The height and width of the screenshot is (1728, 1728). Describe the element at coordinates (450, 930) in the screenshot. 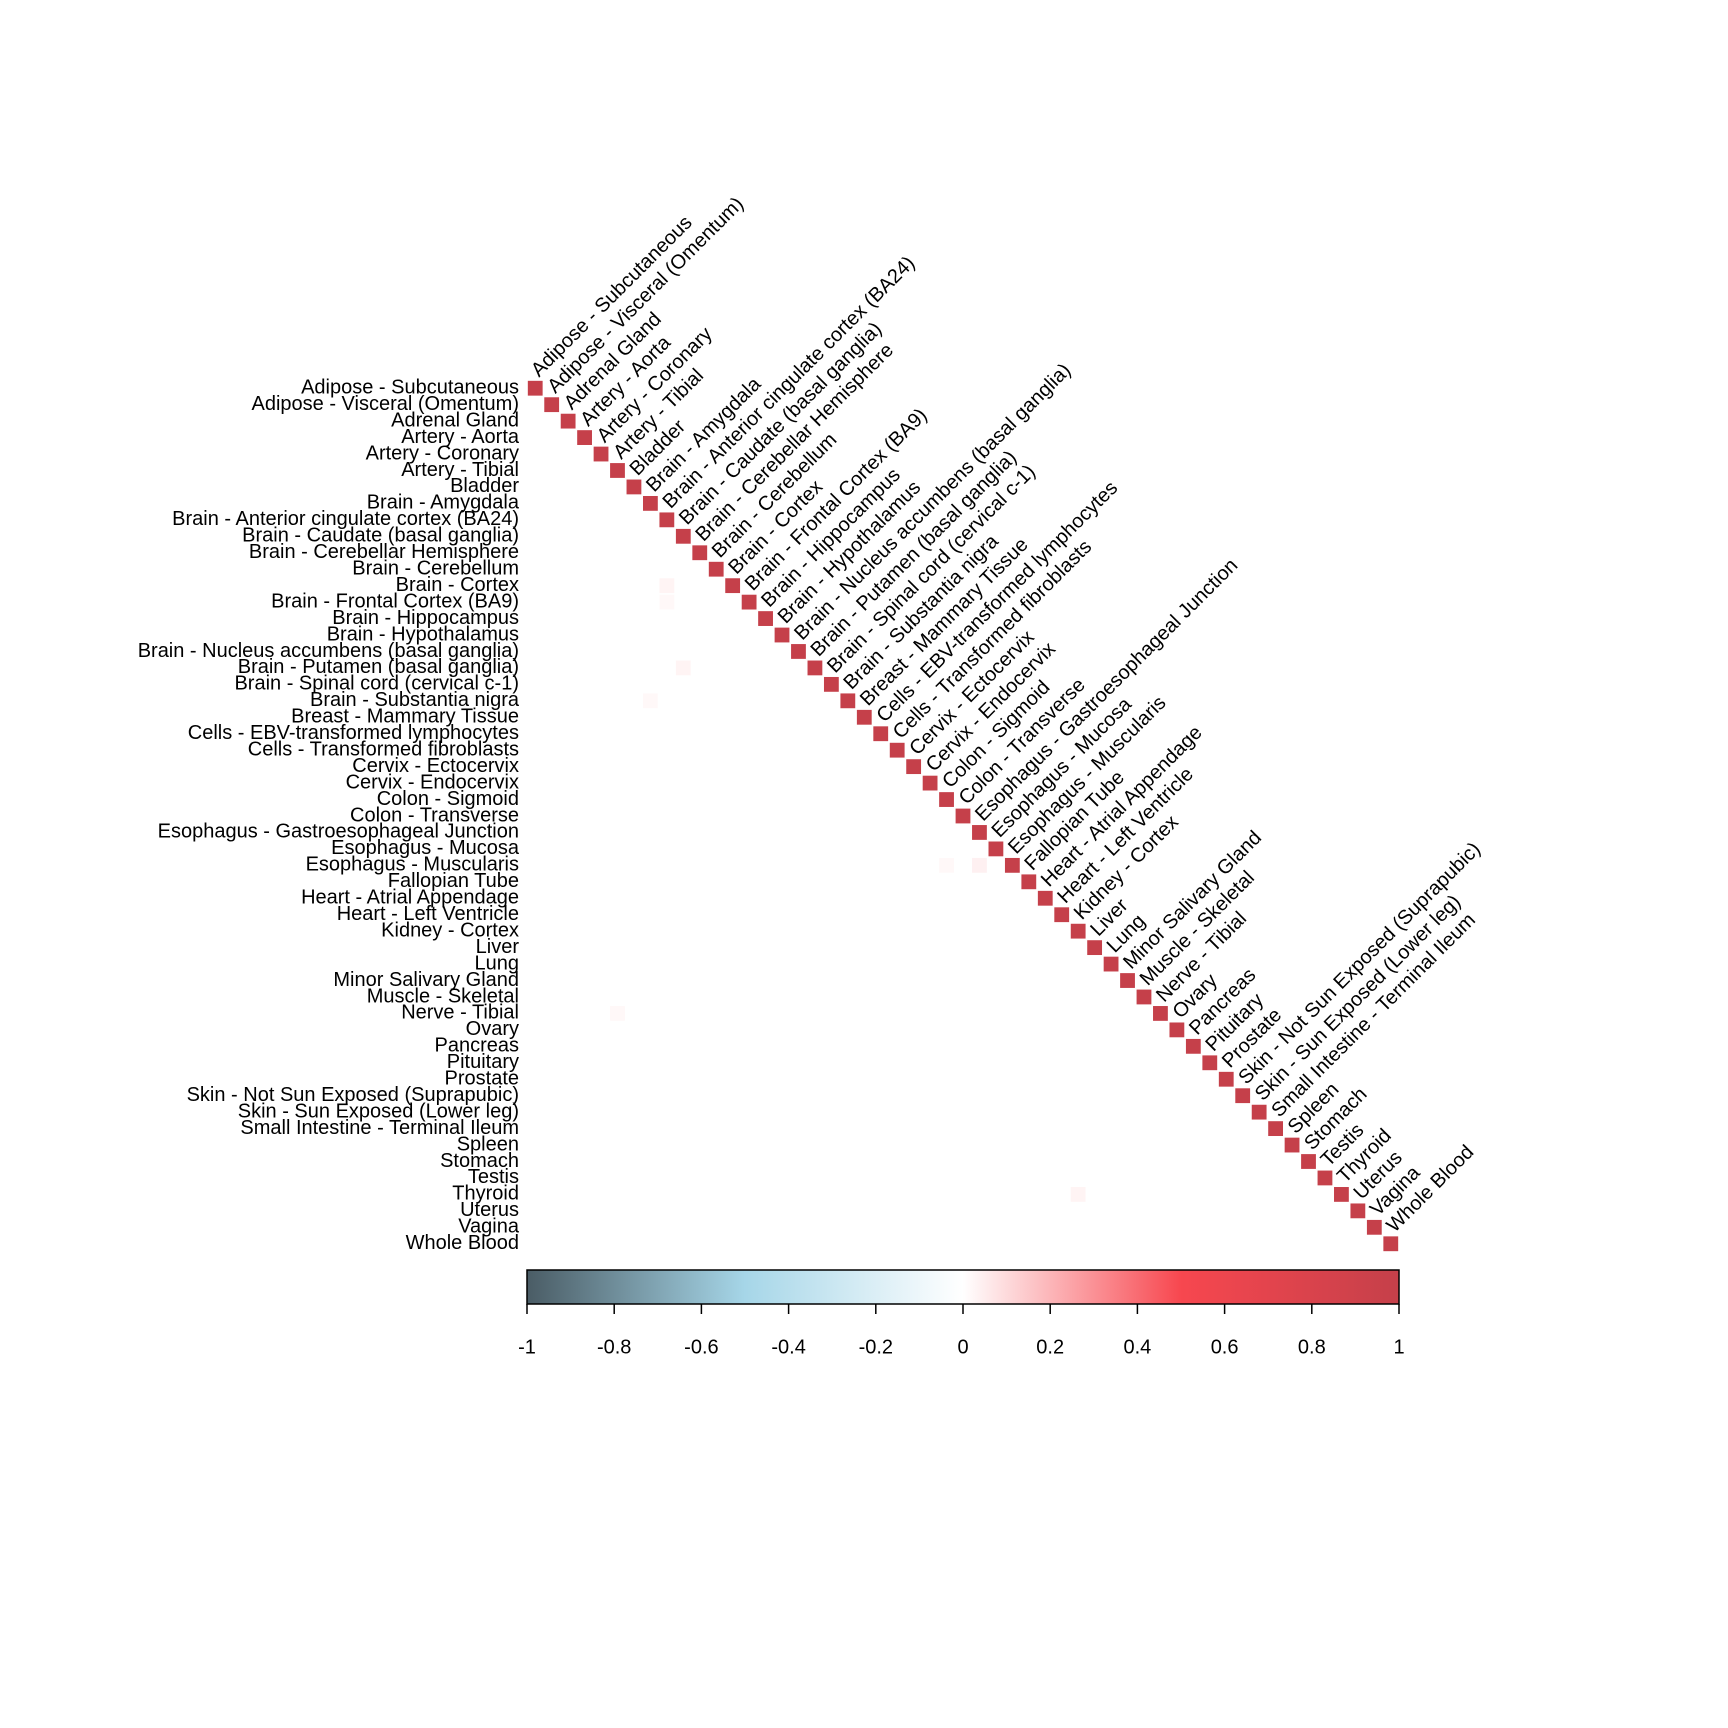

I see `row-label: Kidney - Cortex` at that location.